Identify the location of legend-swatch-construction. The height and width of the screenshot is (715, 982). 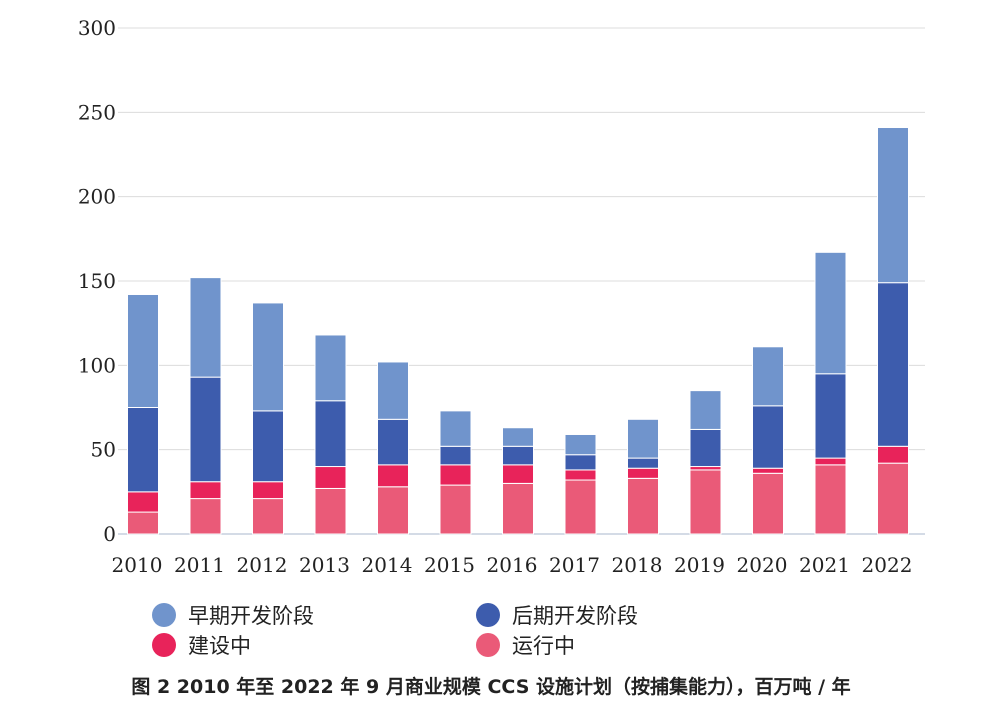
(164, 645).